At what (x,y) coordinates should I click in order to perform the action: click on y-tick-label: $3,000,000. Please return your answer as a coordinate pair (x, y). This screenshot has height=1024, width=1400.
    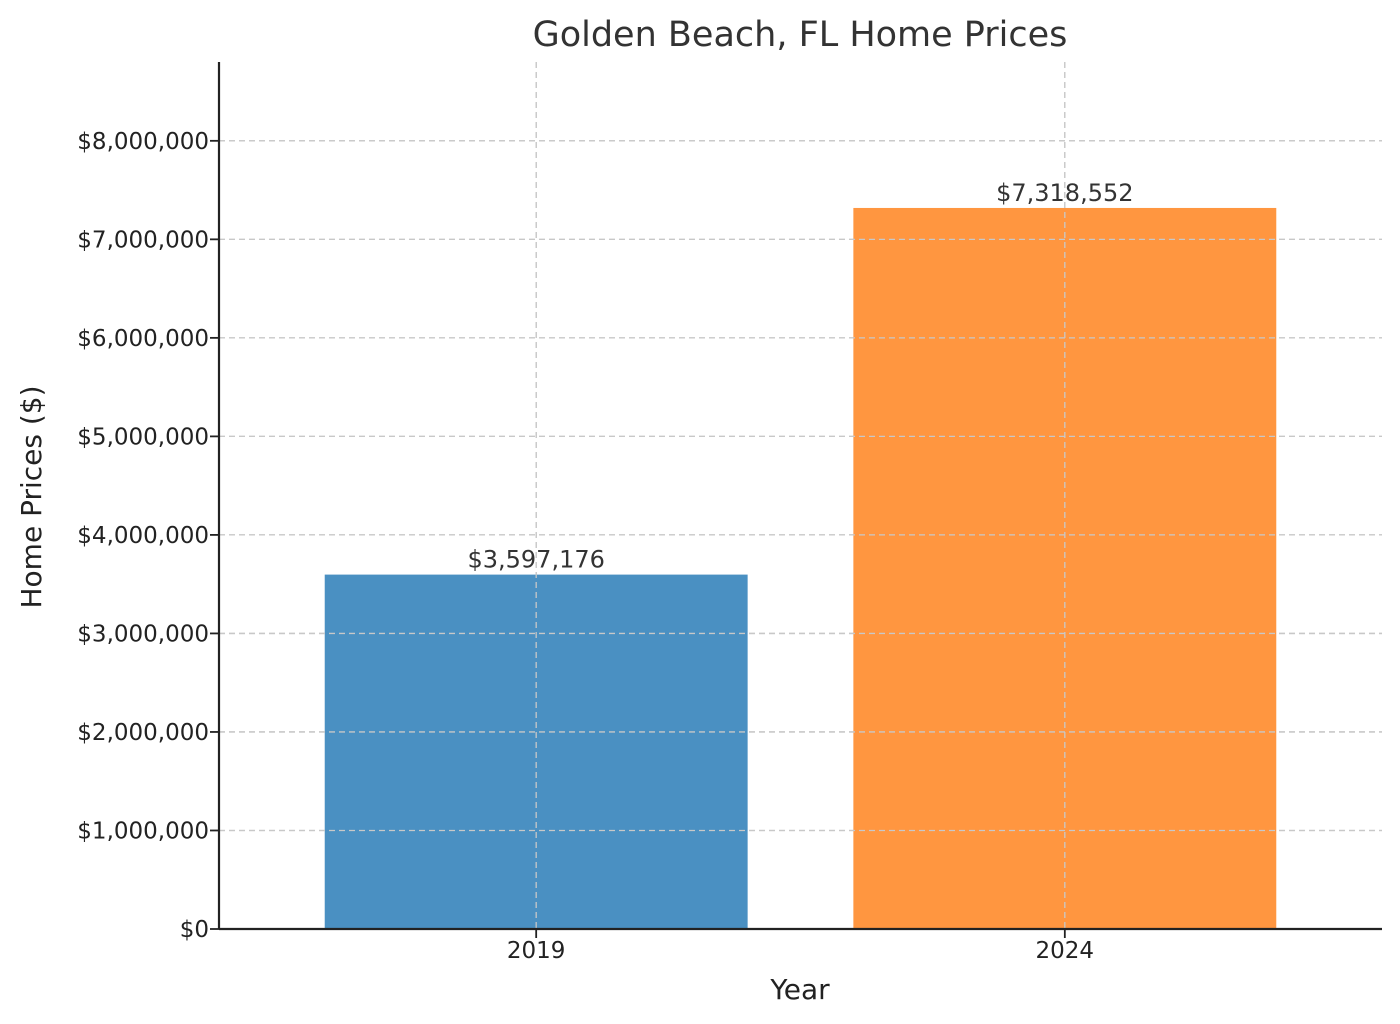
    Looking at the image, I should click on (143, 634).